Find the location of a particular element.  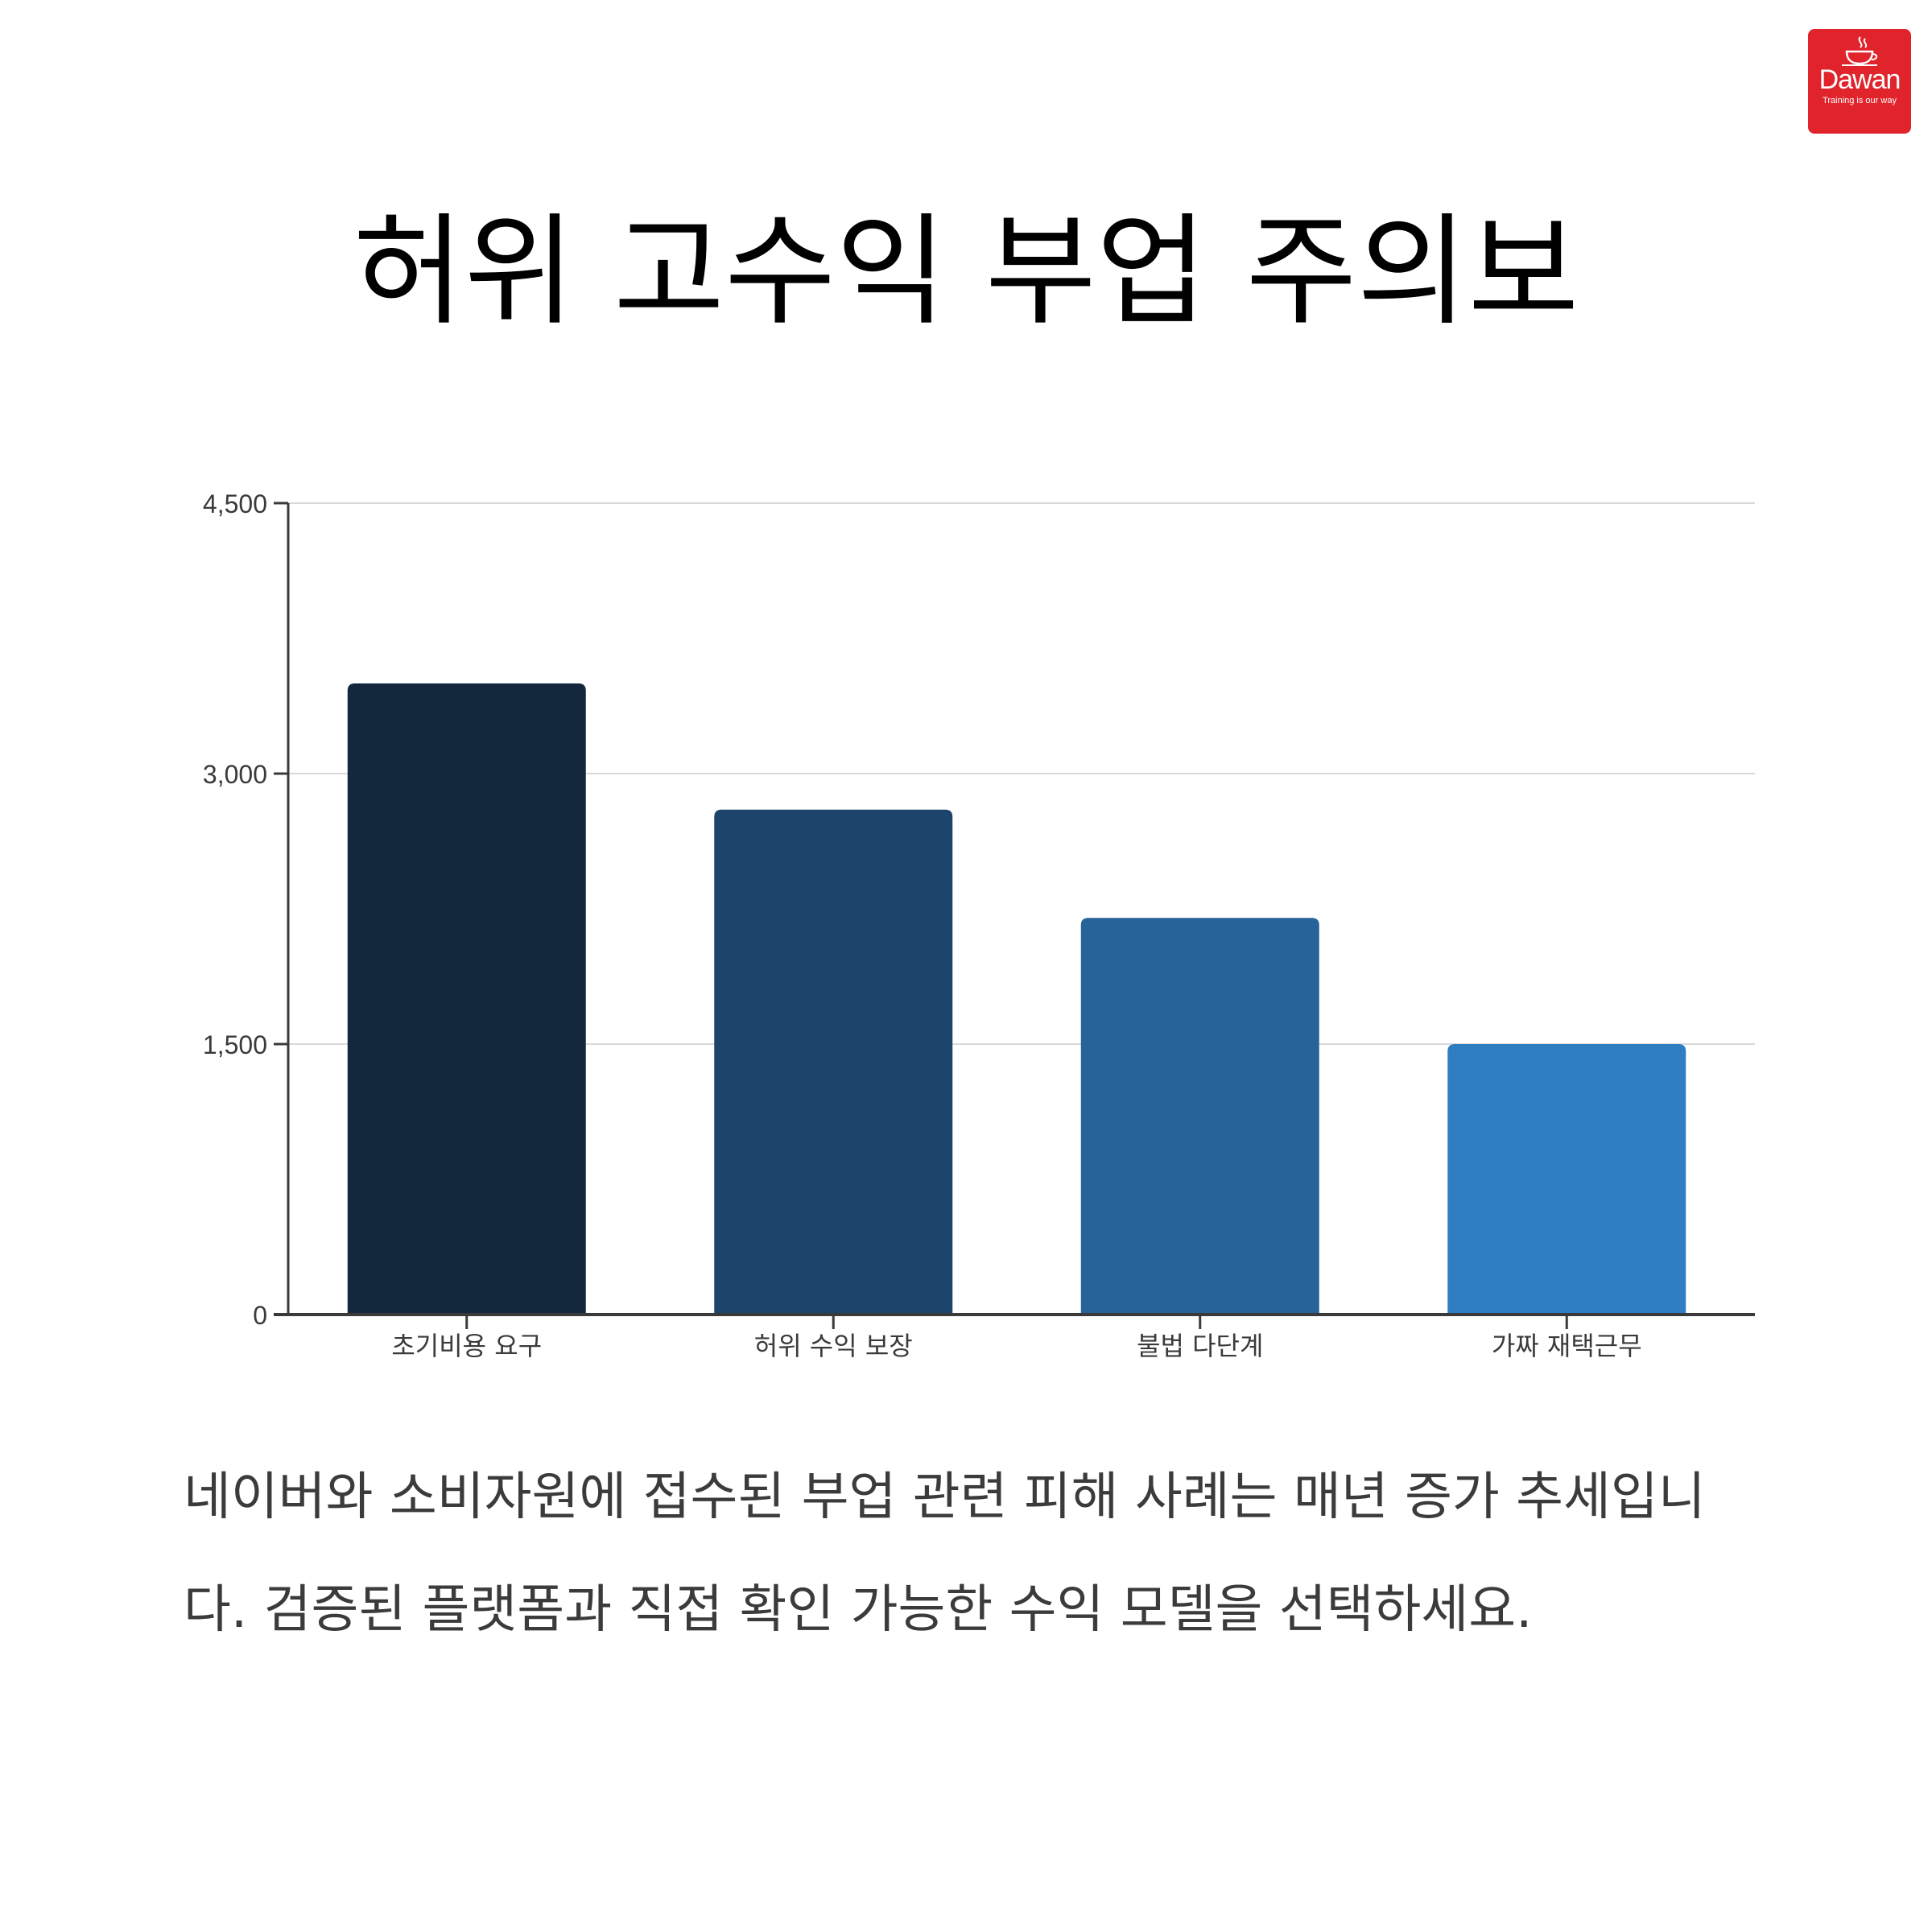

dawan-logo: Dawan Training is our way is located at coordinates (1859, 81).